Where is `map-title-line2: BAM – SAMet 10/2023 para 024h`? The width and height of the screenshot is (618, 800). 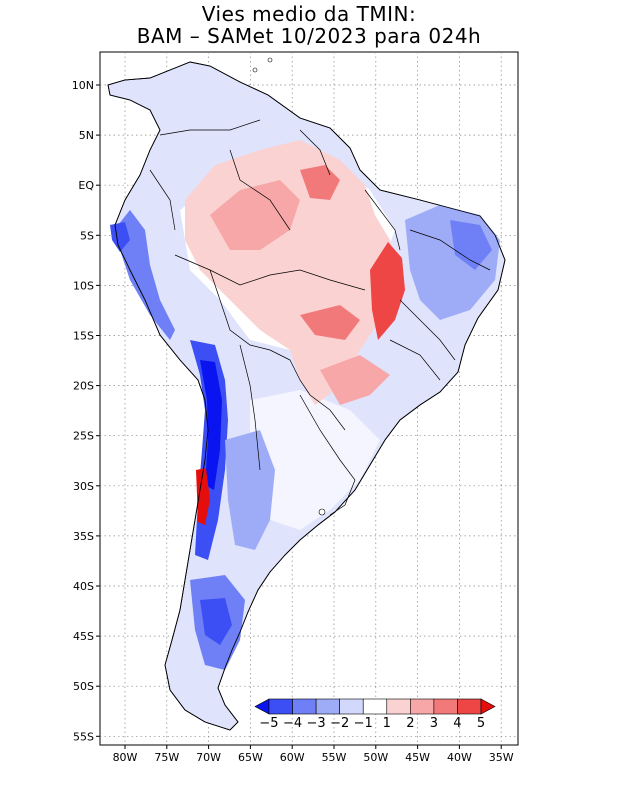
map-title-line2: BAM – SAMet 10/2023 para 024h is located at coordinates (309, 36).